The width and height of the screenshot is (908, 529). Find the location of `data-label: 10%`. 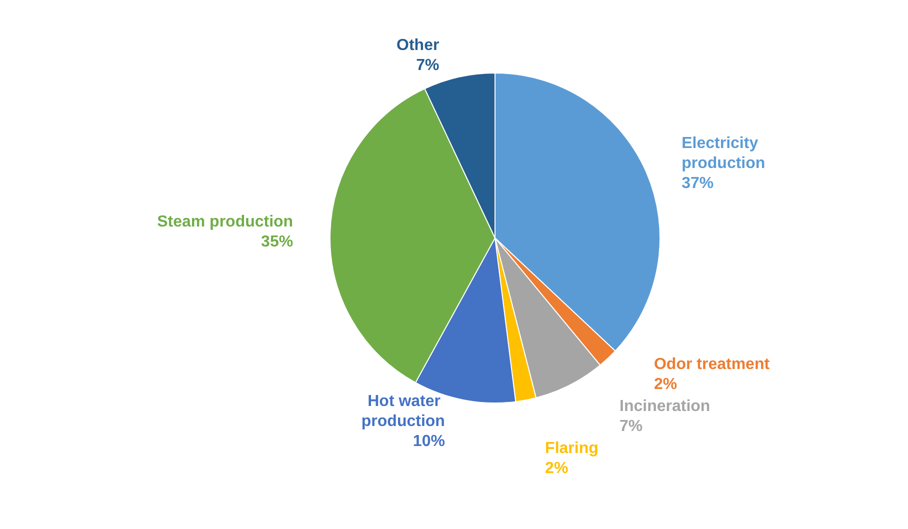

data-label: 10% is located at coordinates (428, 441).